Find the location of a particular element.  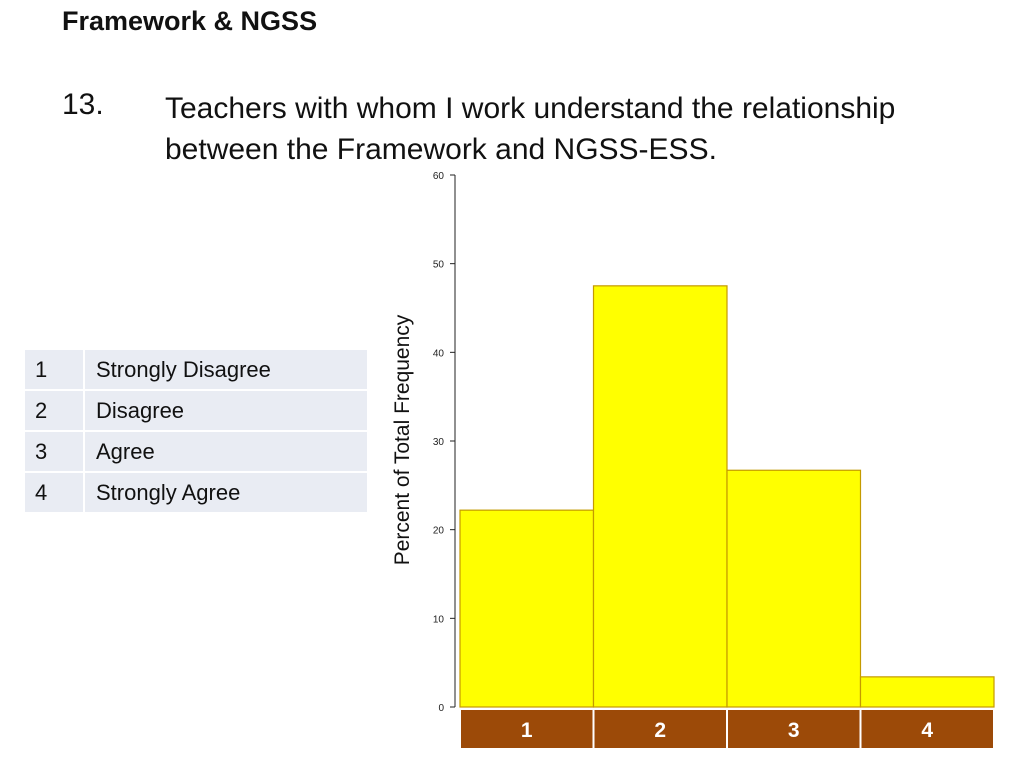

y-tick-label: 60 is located at coordinates (439, 176).